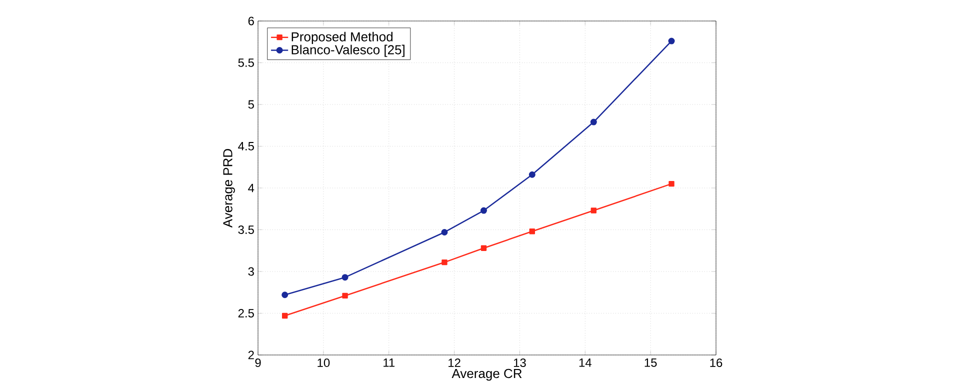 This screenshot has height=390, width=965. What do you see at coordinates (246, 62) in the screenshot?
I see `y-tick-label: 5.5` at bounding box center [246, 62].